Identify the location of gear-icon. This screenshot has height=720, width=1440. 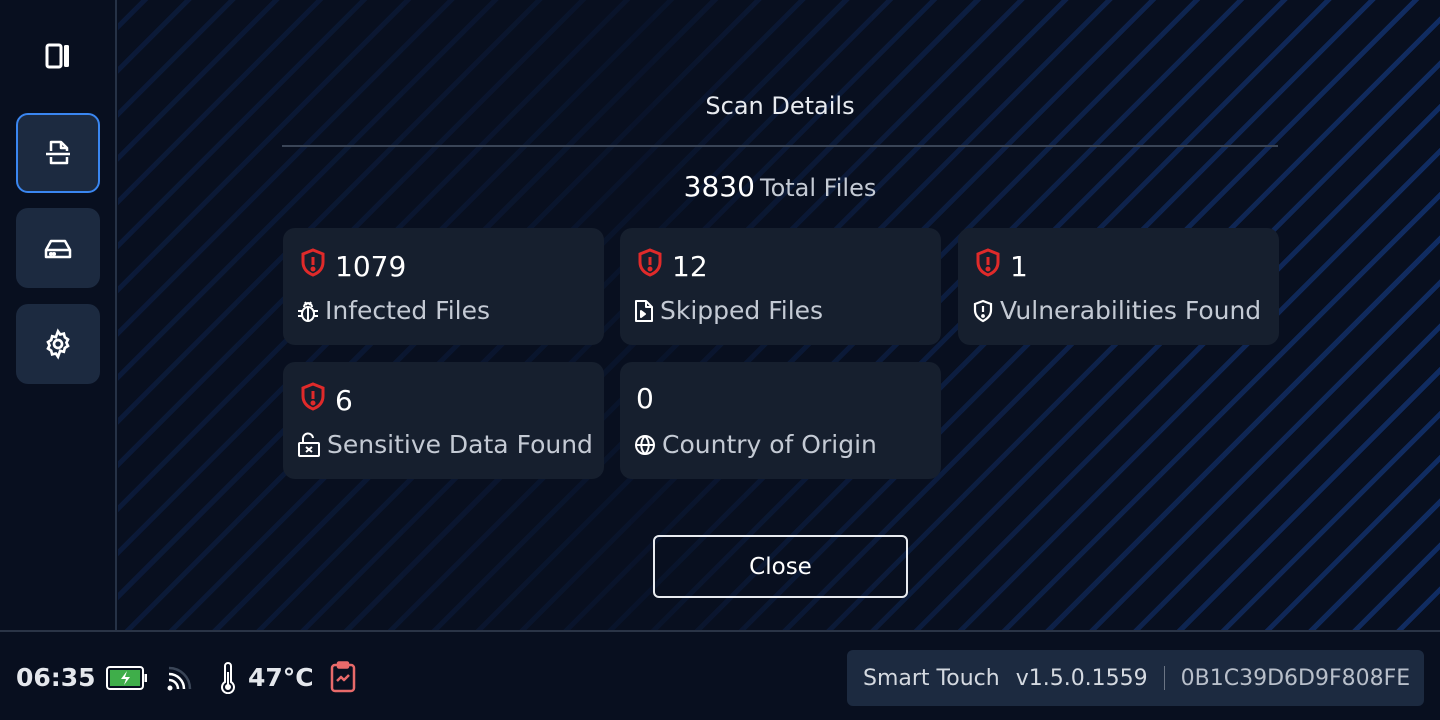
(58, 344).